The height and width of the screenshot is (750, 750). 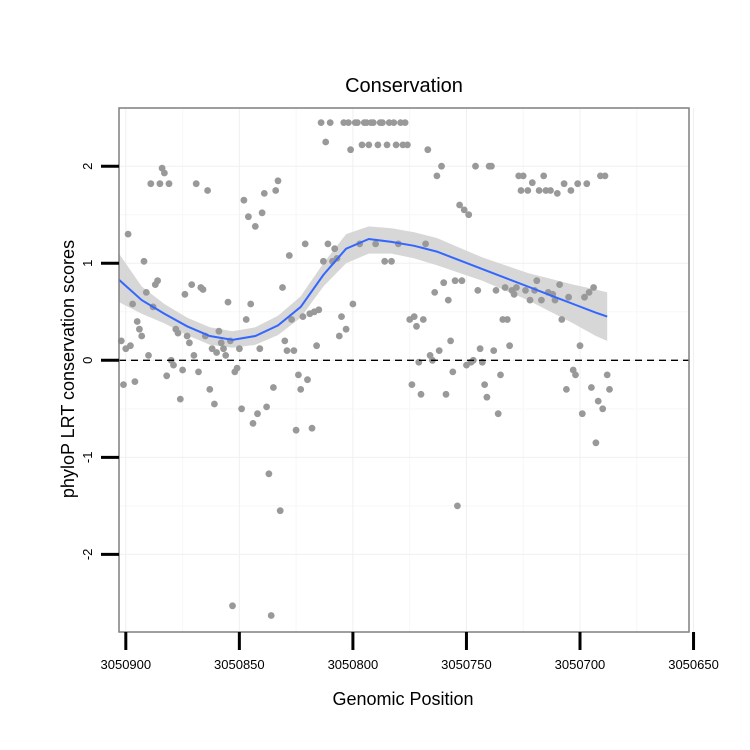 I want to click on x-tick-label: 3050900, so click(x=126, y=664).